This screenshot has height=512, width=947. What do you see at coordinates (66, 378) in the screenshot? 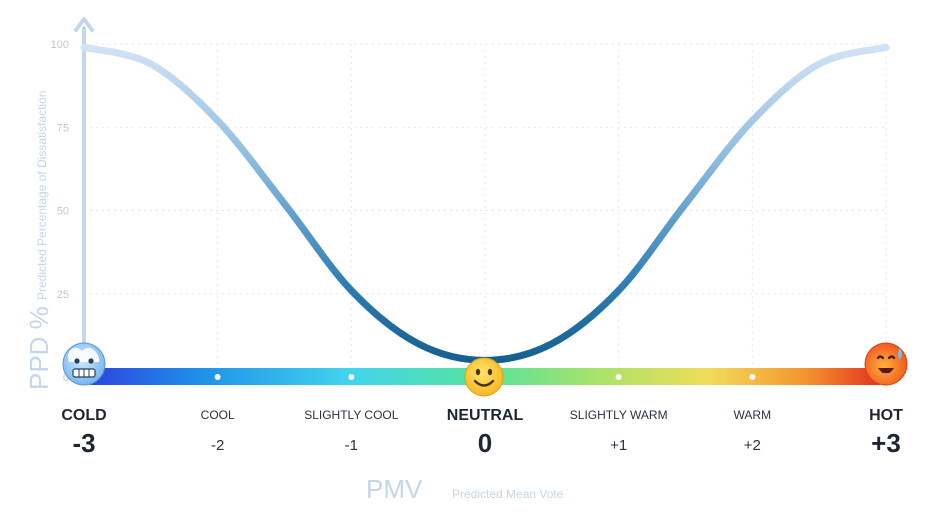
I see `y-tick-label: 0` at bounding box center [66, 378].